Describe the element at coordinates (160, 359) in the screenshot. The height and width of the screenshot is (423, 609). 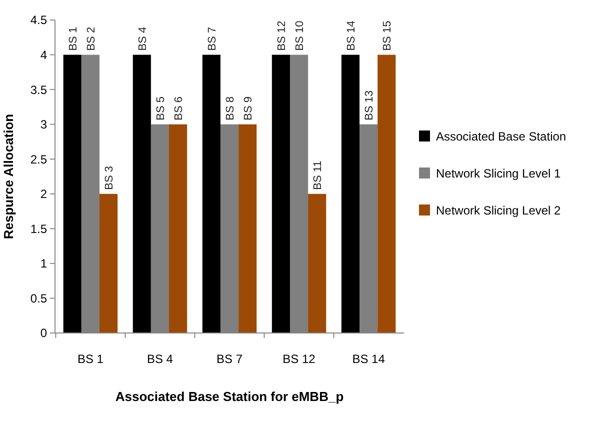
I see `data-label: BS 4` at that location.